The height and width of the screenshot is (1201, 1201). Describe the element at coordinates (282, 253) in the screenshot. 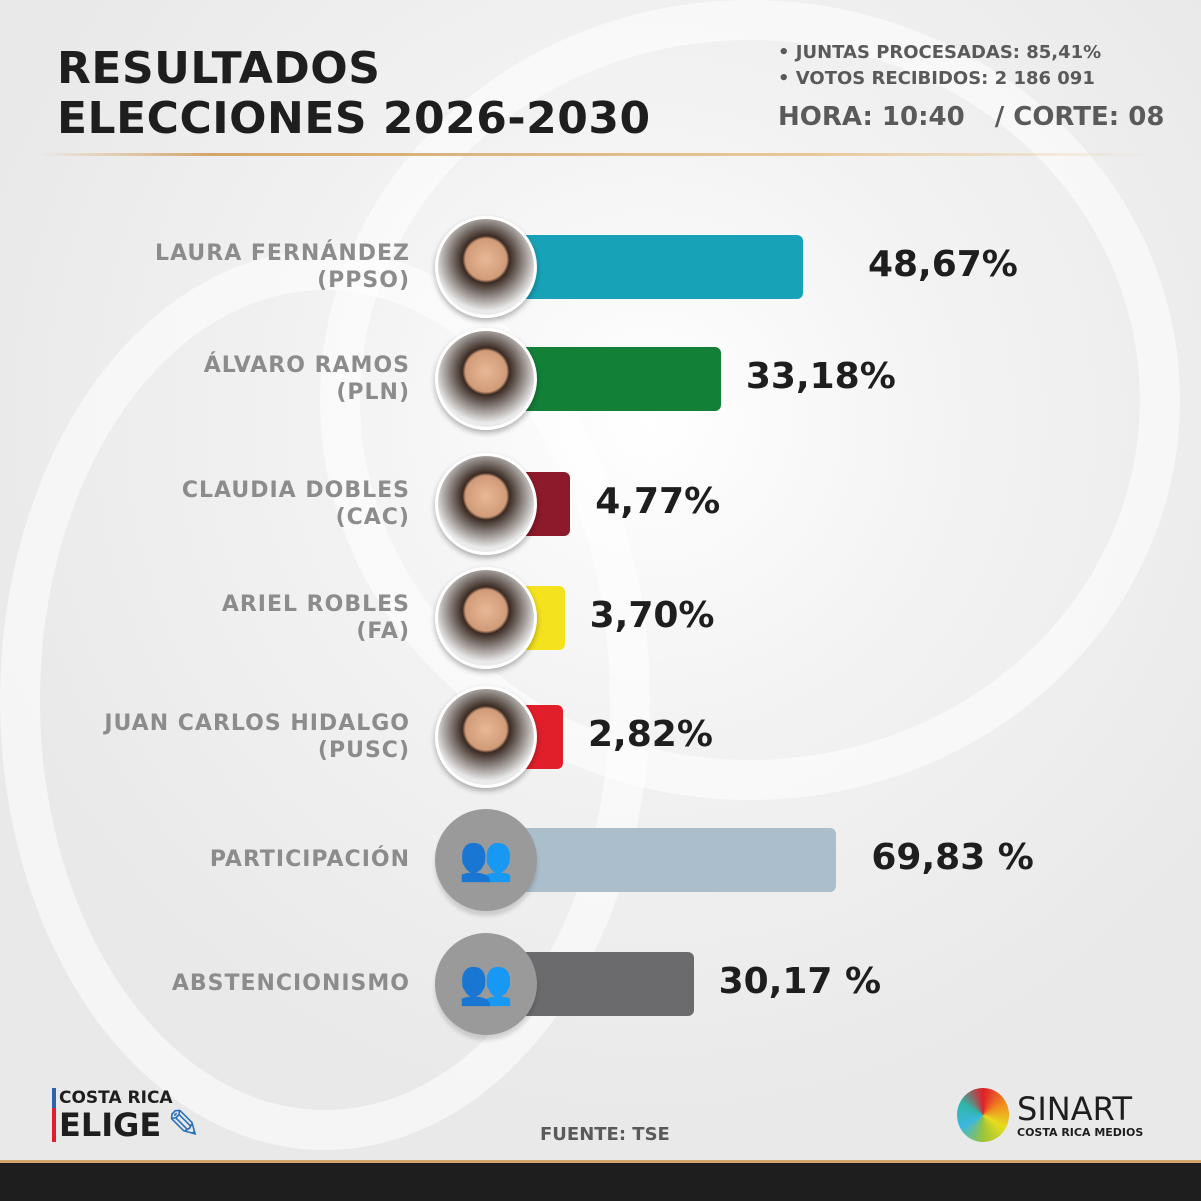

I see `candidate-name: LAURA FERNÁNDEZ` at that location.